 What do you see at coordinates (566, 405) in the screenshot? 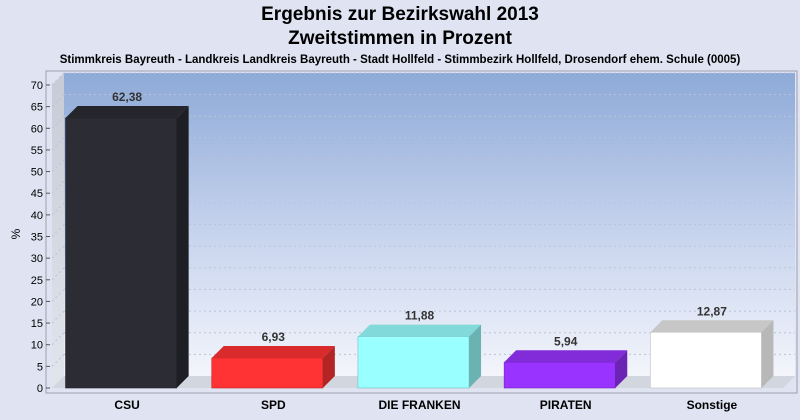
I see `x-tick-label: PIRATEN` at bounding box center [566, 405].